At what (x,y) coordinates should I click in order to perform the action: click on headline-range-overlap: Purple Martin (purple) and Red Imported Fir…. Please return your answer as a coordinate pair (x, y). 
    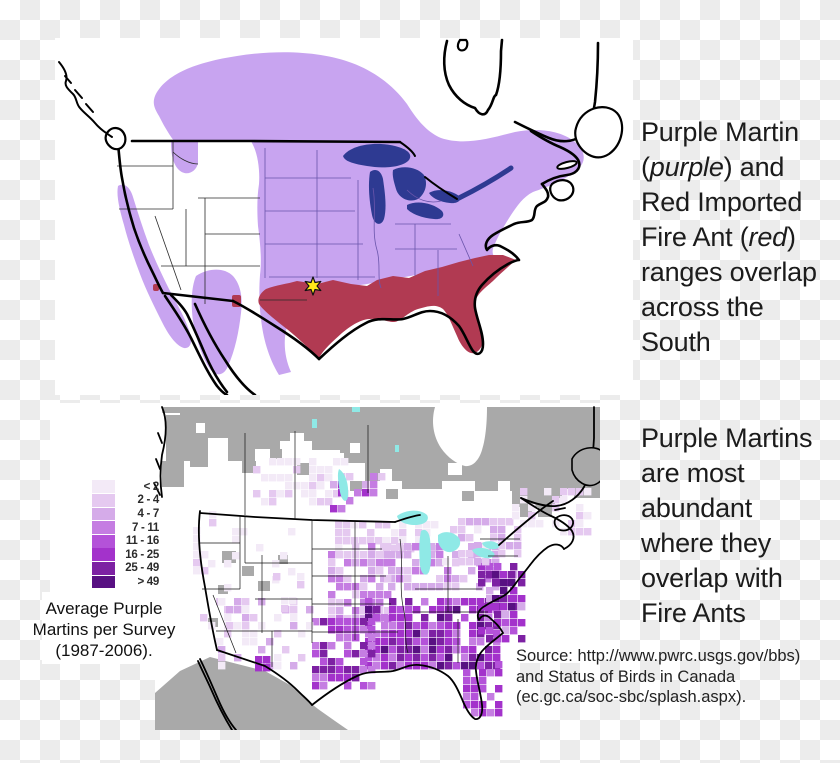
    Looking at the image, I should click on (729, 237).